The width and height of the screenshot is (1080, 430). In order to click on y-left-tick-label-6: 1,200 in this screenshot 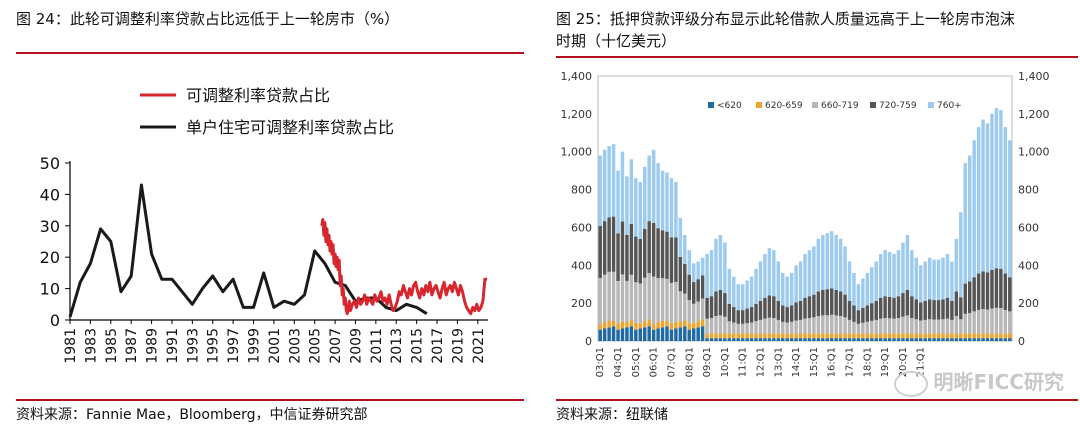, I will do `click(577, 114)`.